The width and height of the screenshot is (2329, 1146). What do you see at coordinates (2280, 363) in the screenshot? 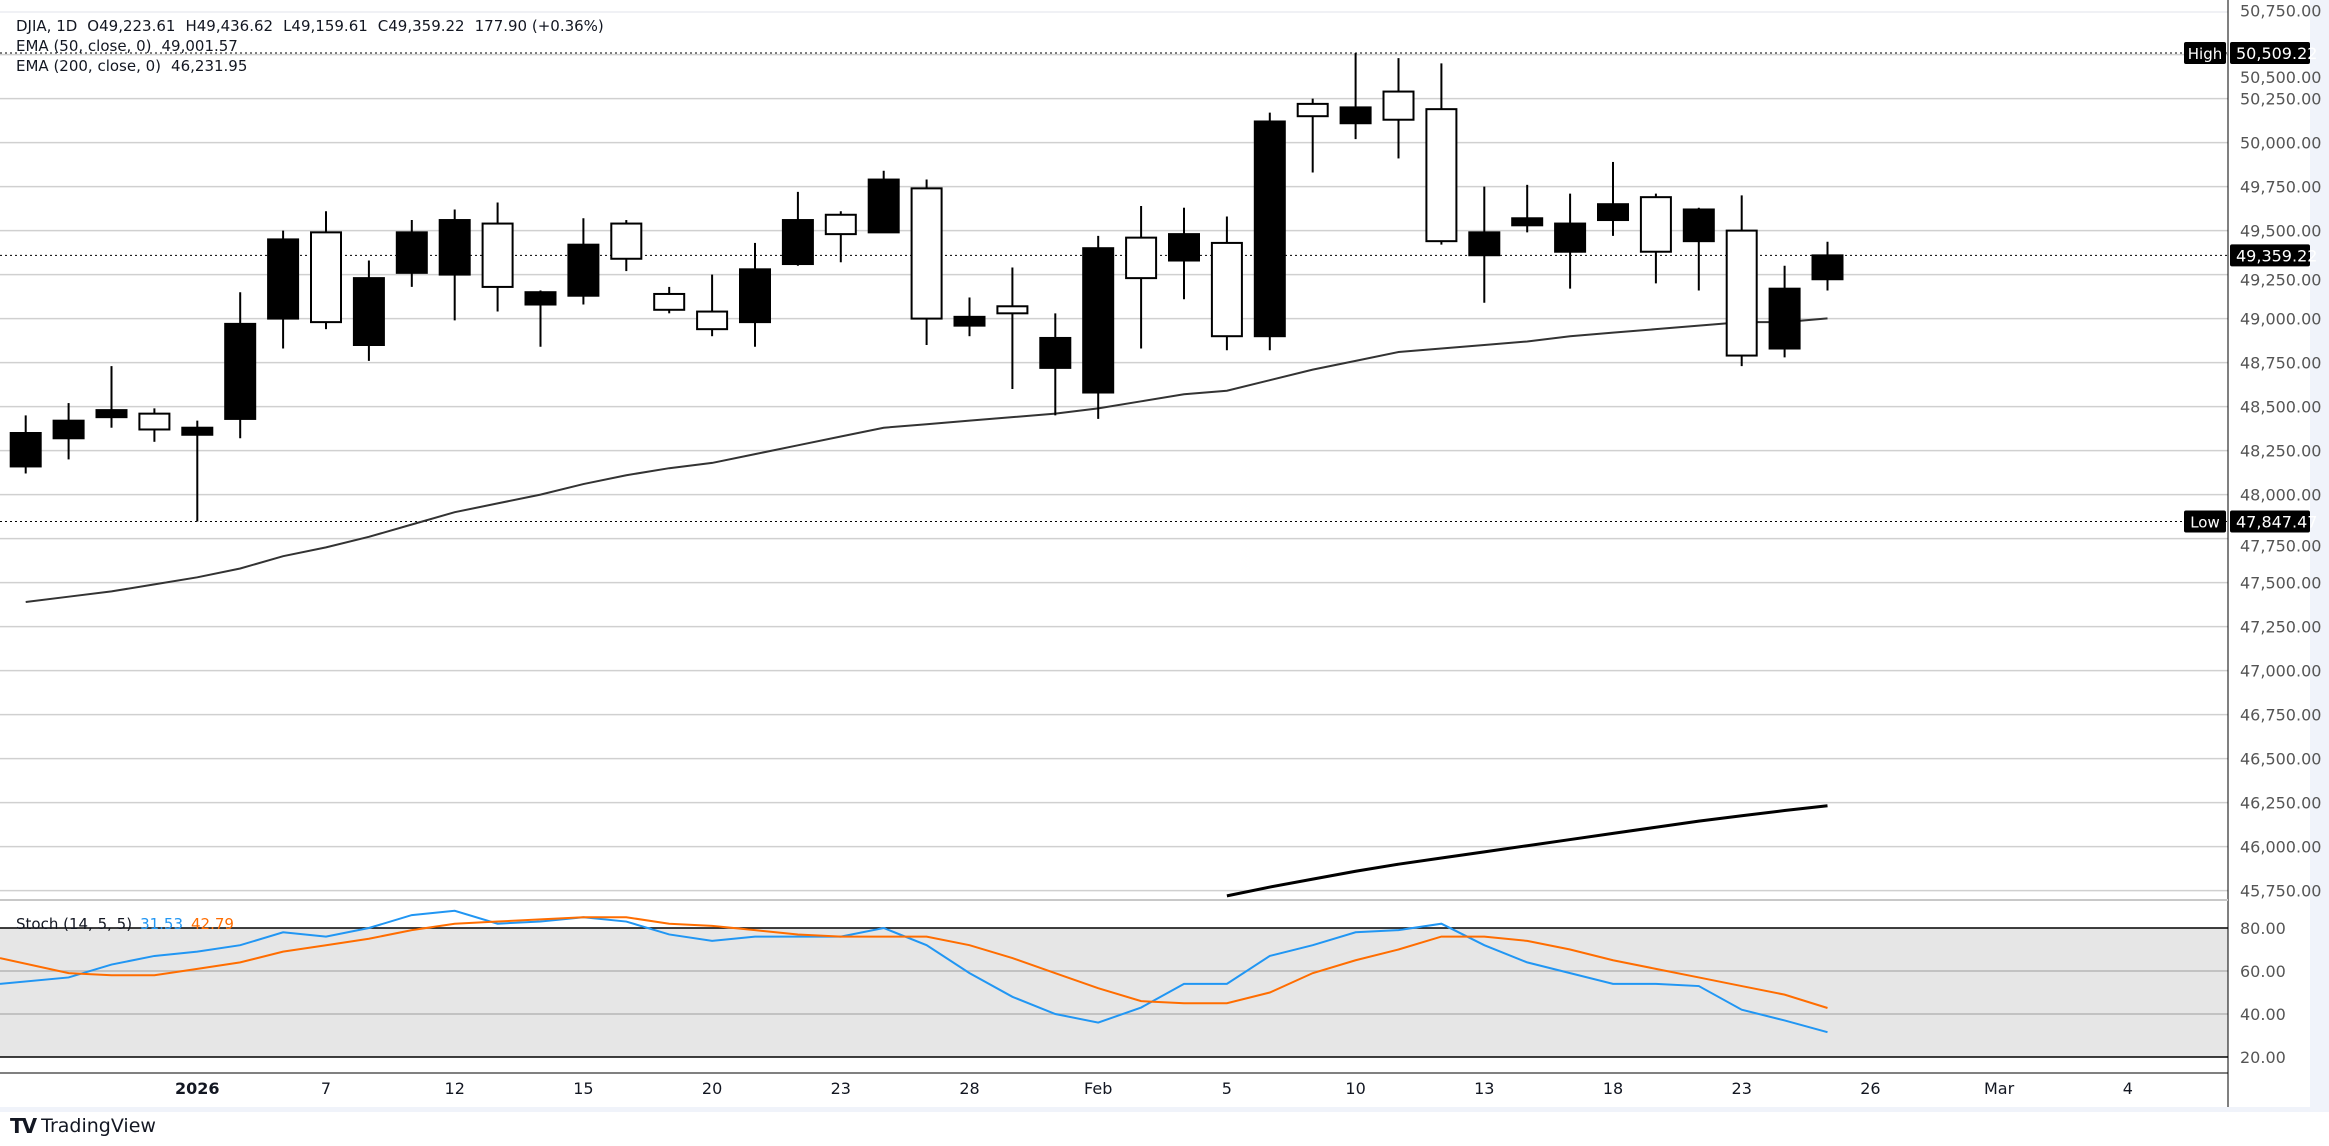
I see `price-tick-label: 48,750.00` at bounding box center [2280, 363].